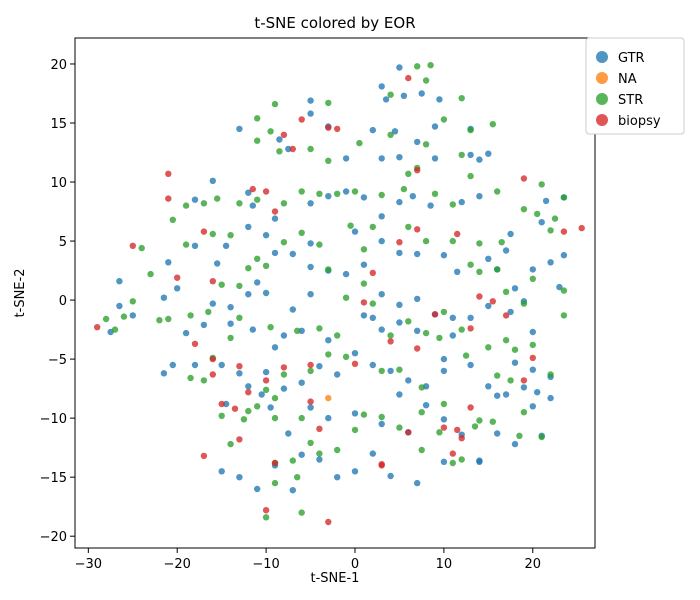 The height and width of the screenshot is (600, 700). Describe the element at coordinates (335, 578) in the screenshot. I see `x-axis-label: t-SNE-1` at that location.